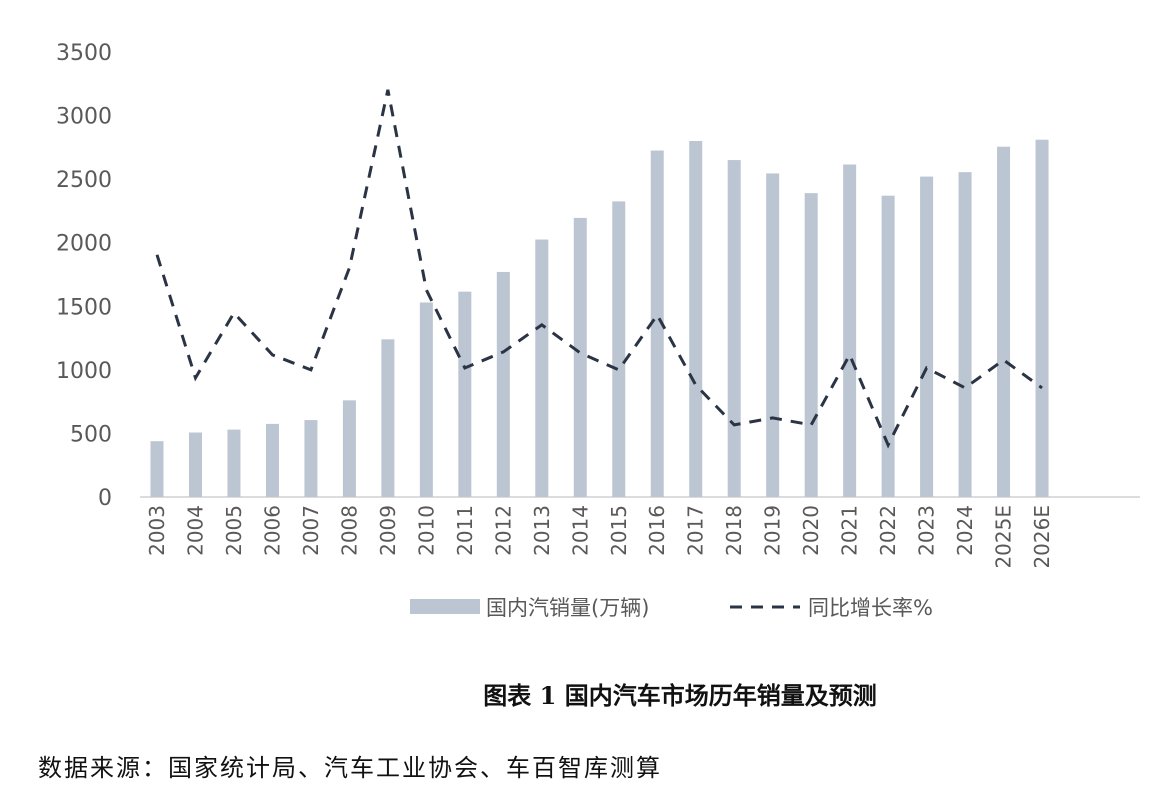  What do you see at coordinates (91, 434) in the screenshot?
I see `y-tick-label: 500` at bounding box center [91, 434].